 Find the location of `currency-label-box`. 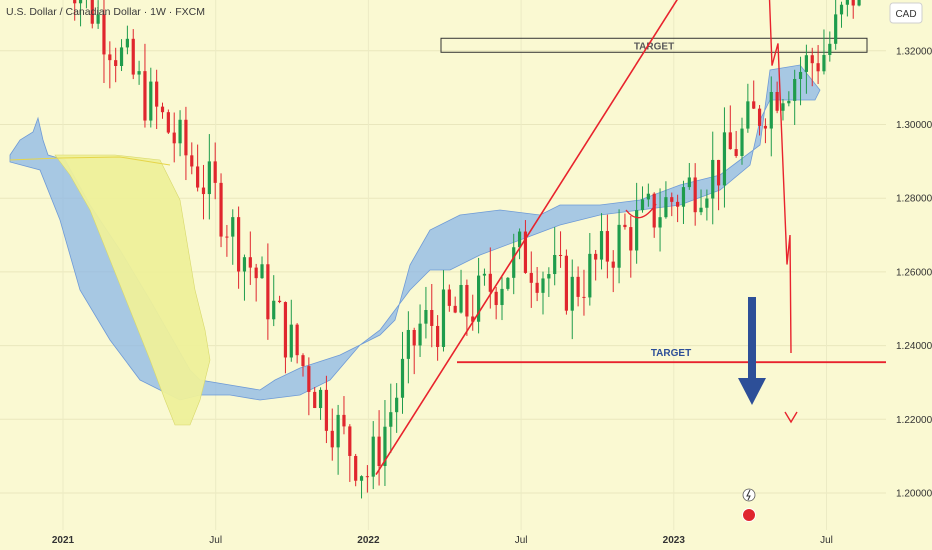

currency-label-box is located at coordinates (906, 13).